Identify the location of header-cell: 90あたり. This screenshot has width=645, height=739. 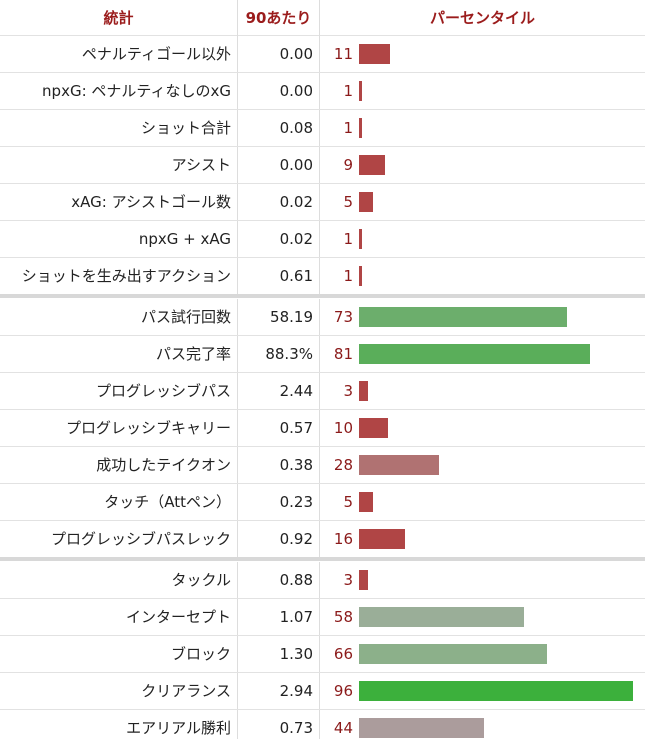
(279, 18).